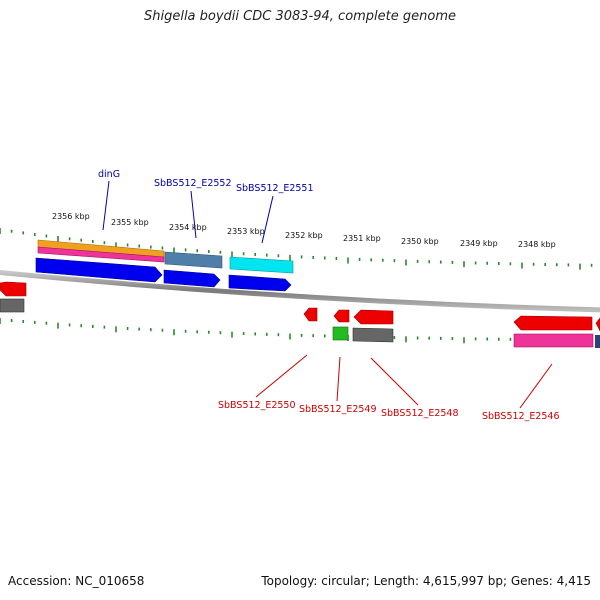 Image resolution: width=600 pixels, height=600 pixels. I want to click on gene-feature-steel, so click(193, 260).